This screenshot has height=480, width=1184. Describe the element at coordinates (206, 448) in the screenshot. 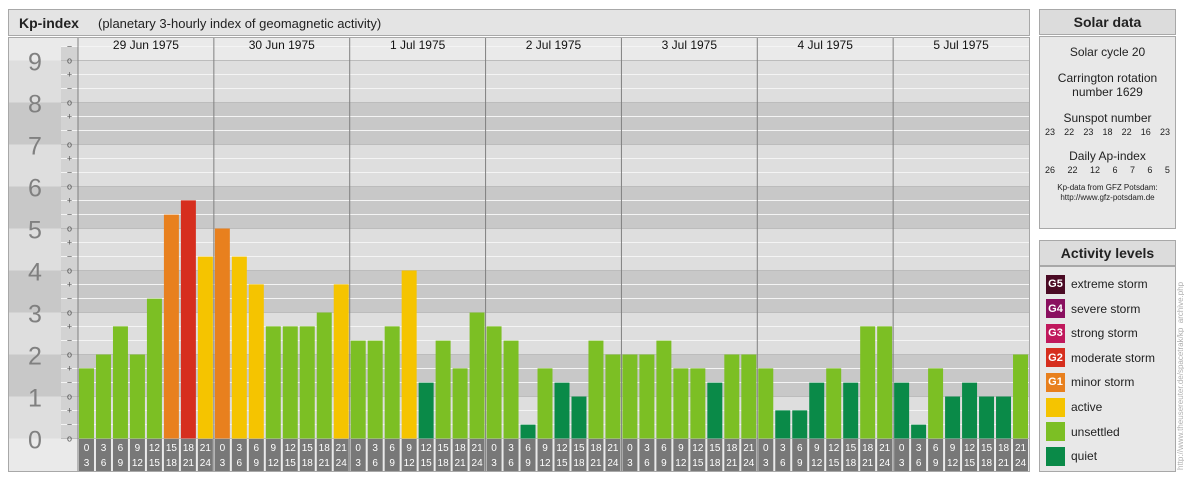

I see `interval-start-7: 21` at that location.